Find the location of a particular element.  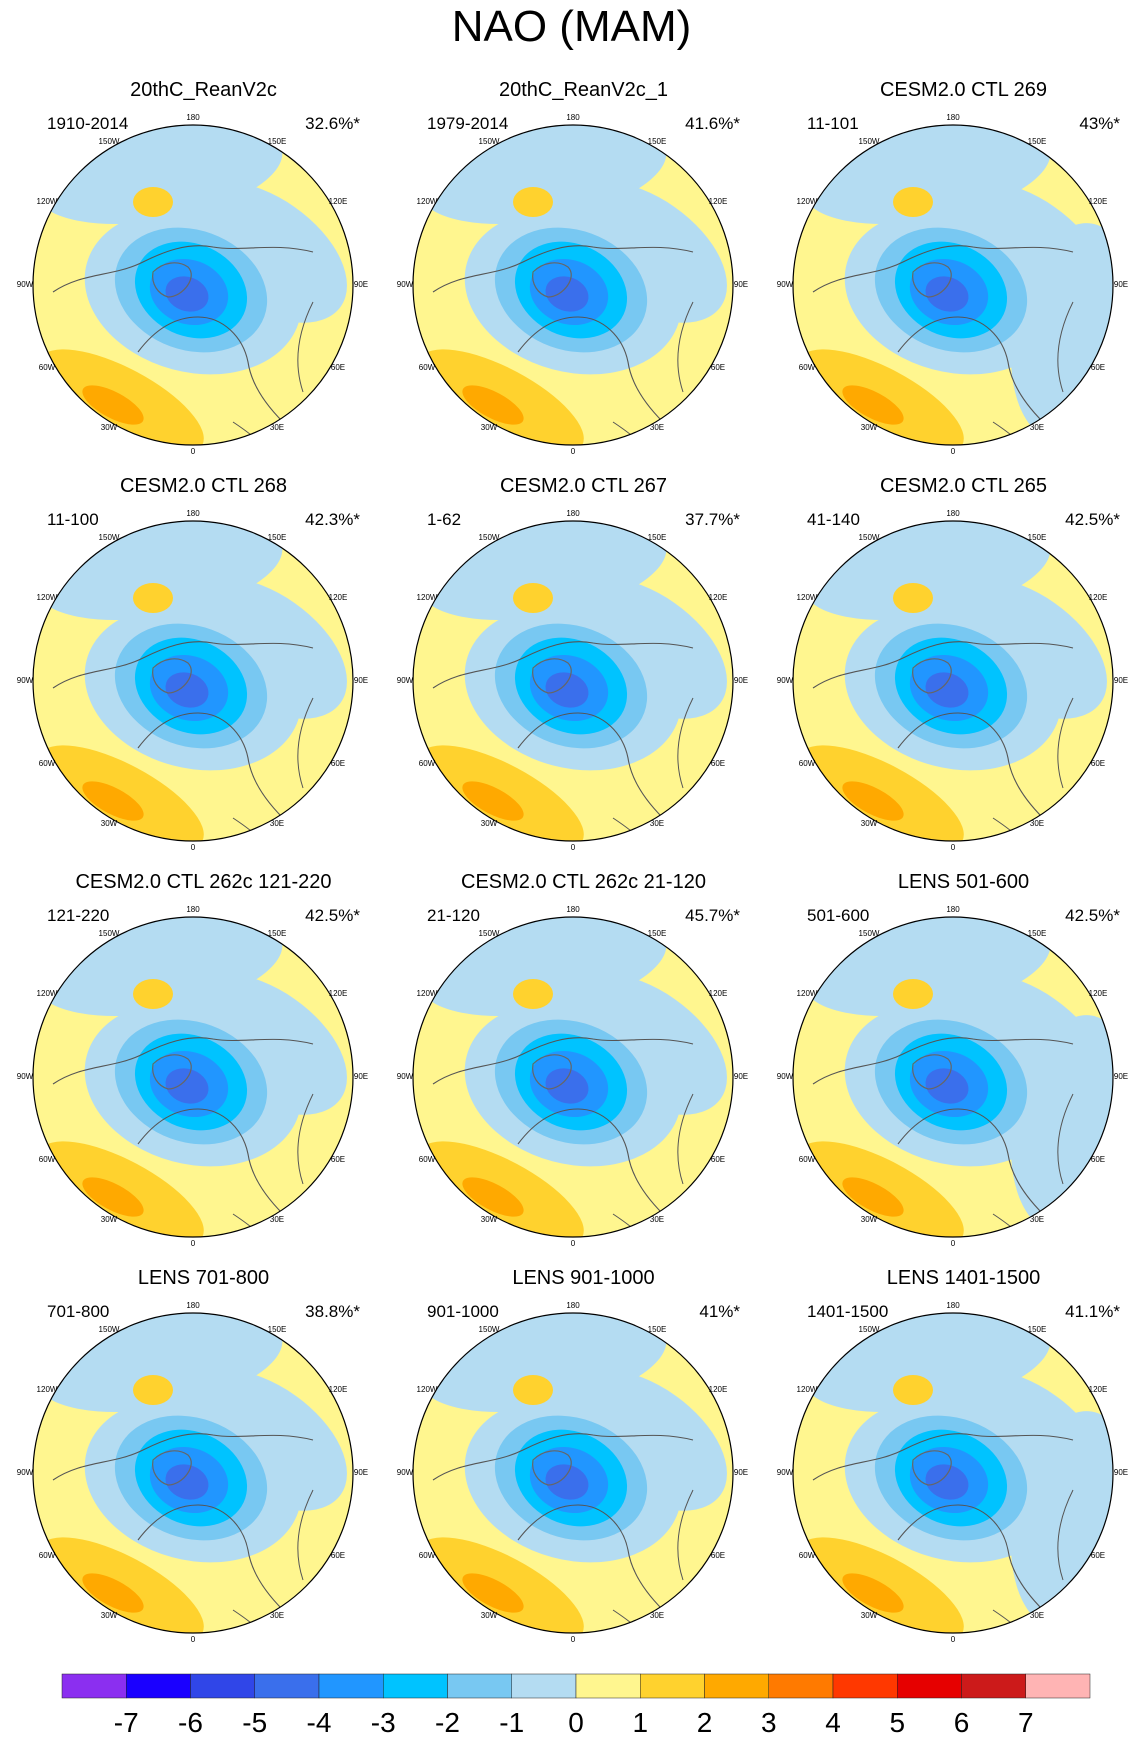

panel-variance: 37.7%* is located at coordinates (712, 519).